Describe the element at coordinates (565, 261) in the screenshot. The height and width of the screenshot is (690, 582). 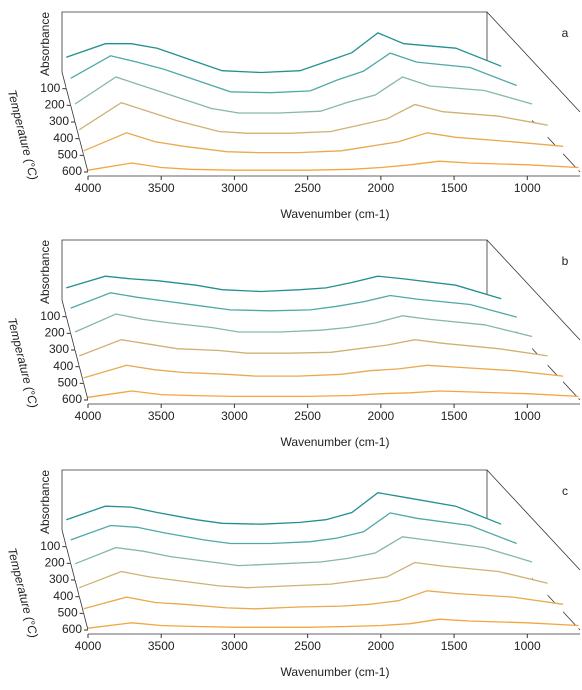
I see `panel-label: b` at that location.